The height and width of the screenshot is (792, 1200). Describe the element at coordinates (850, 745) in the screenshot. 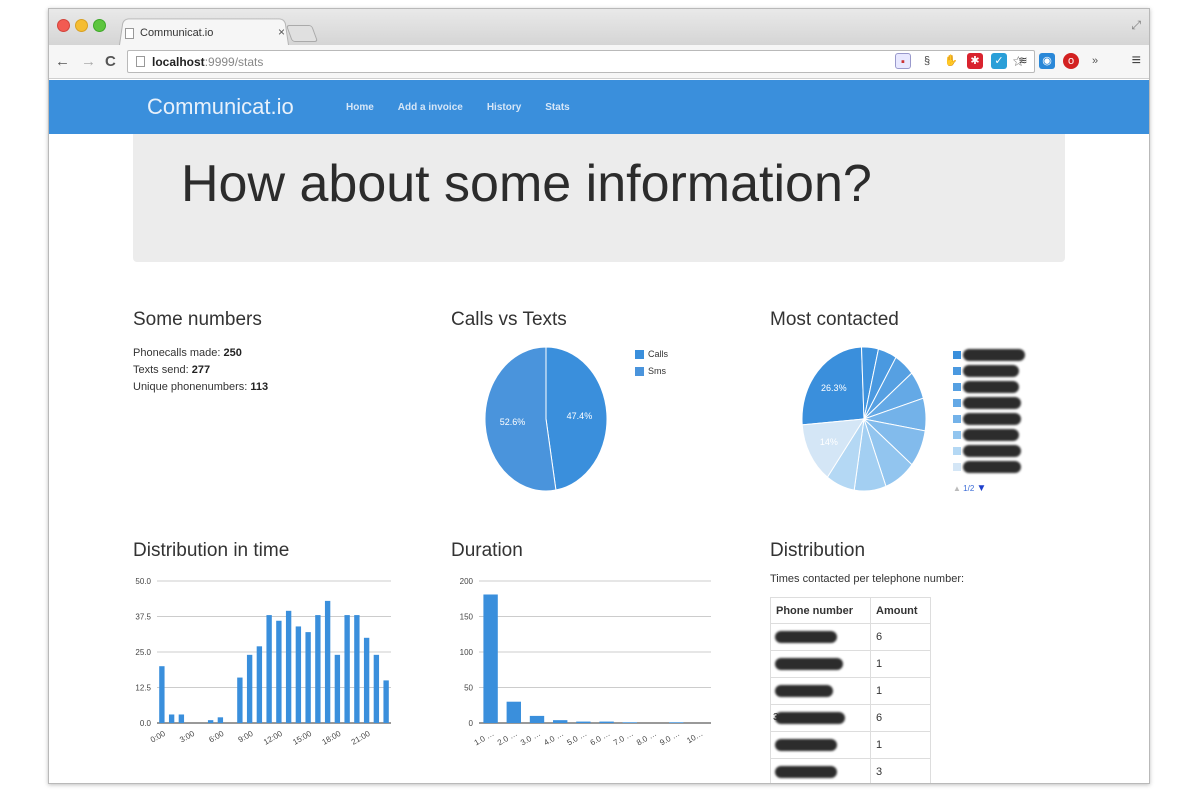

I see `table-row: 1` at that location.